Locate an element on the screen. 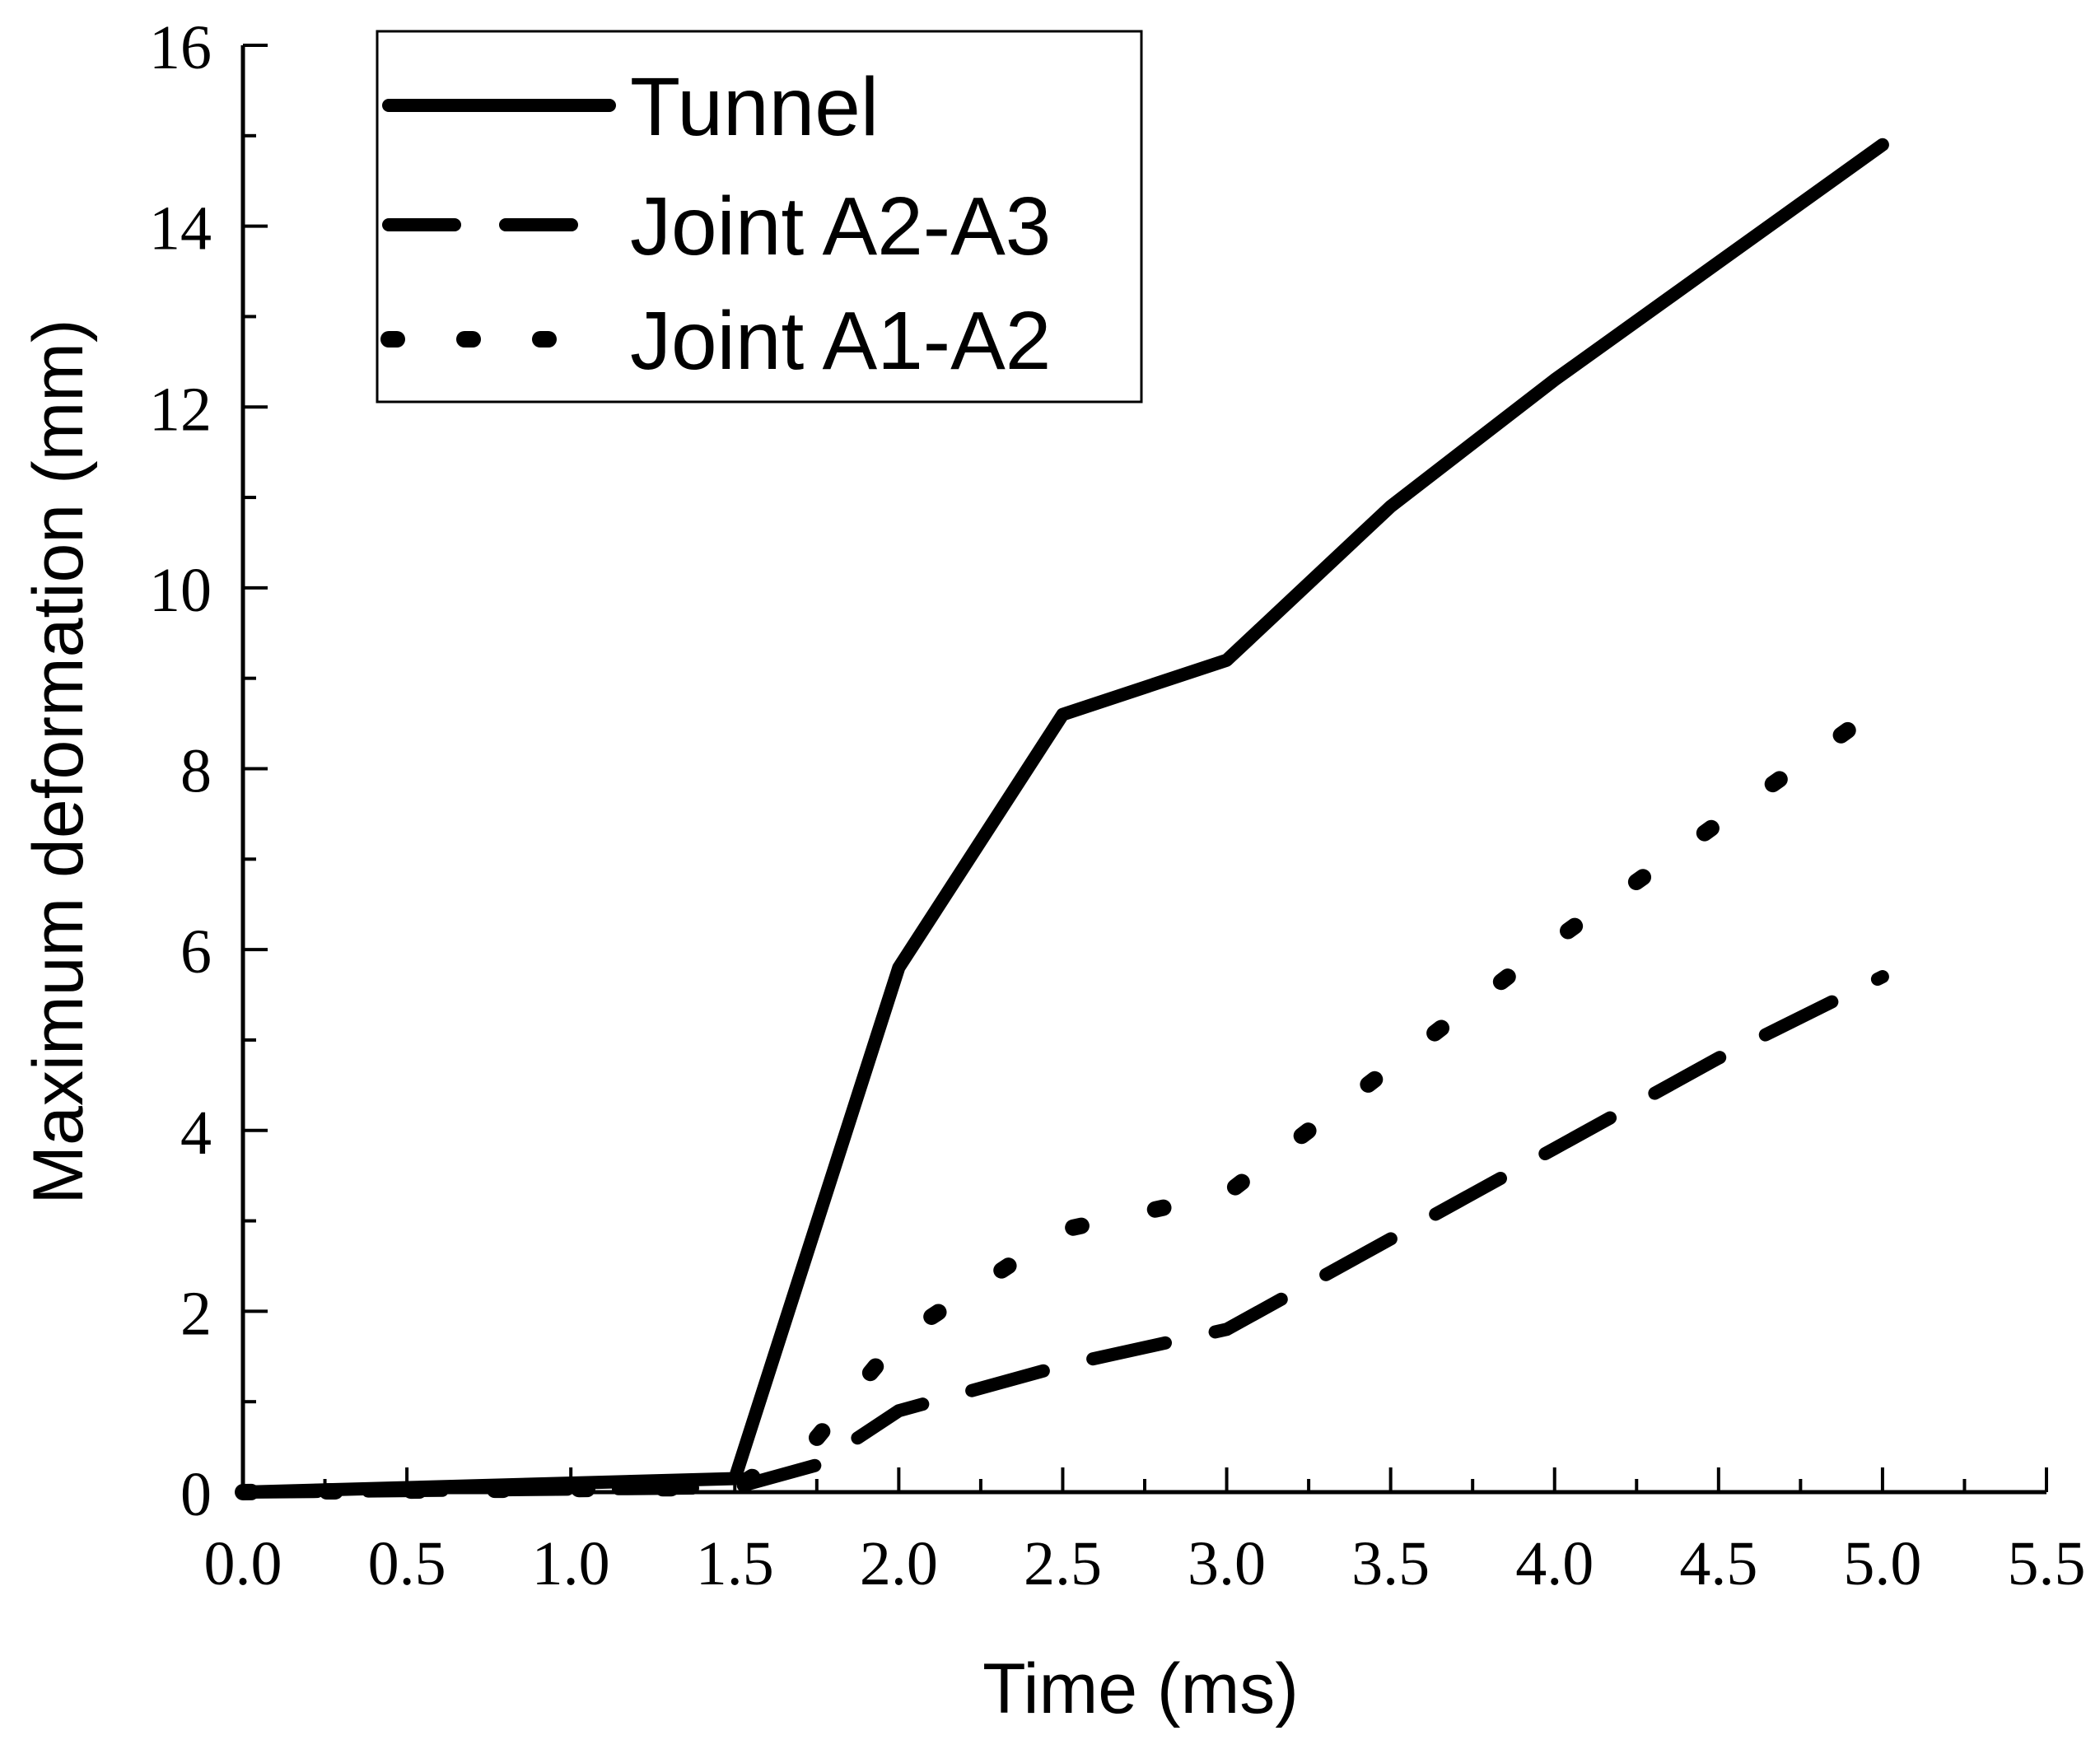 The width and height of the screenshot is (2100, 1740). x-tick-label: 1.0 is located at coordinates (571, 1563).